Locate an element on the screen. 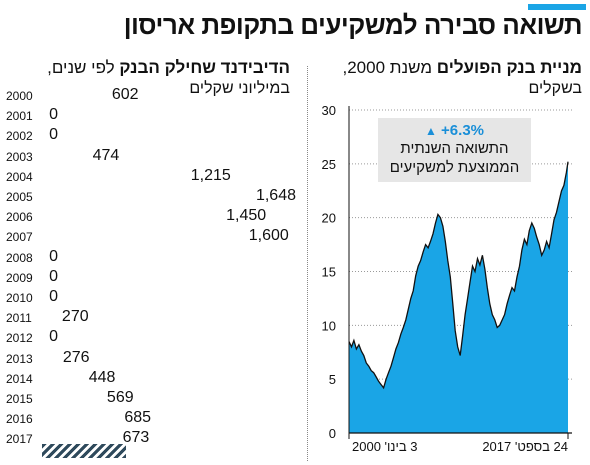  dividend-value: 276 is located at coordinates (76, 357).